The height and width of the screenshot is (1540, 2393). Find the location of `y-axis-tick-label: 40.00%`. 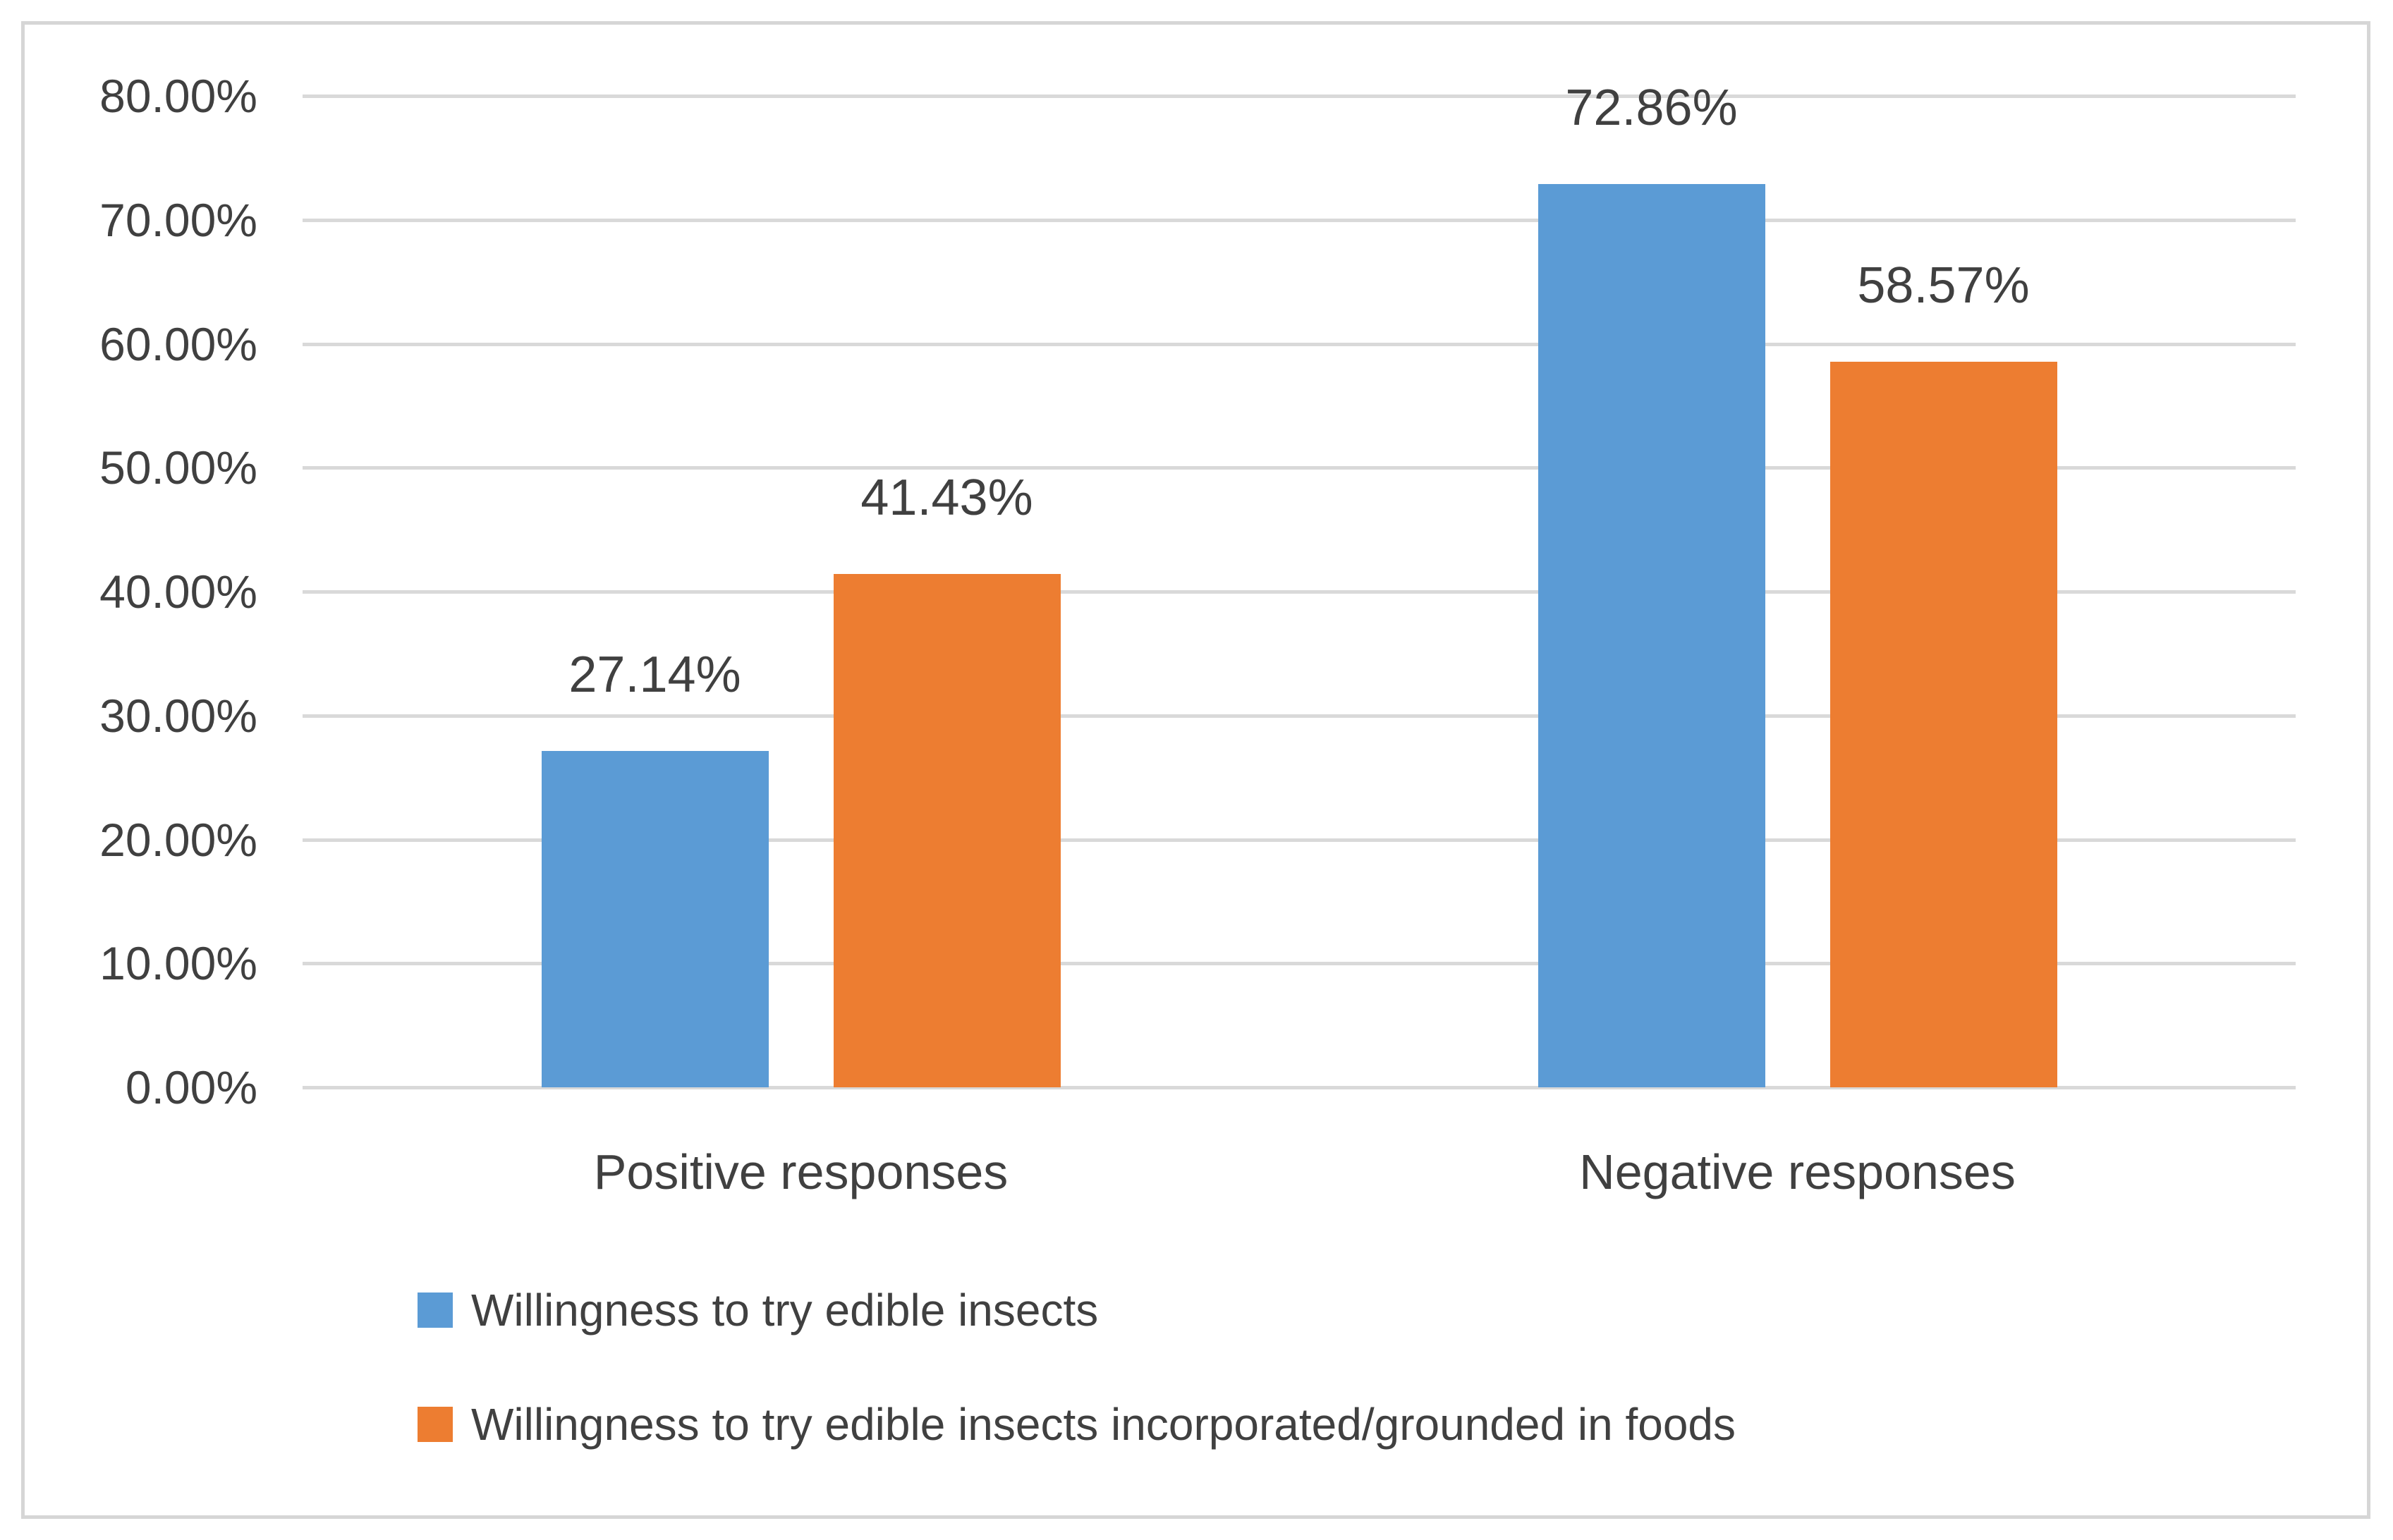

y-axis-tick-label: 40.00% is located at coordinates (178, 592).